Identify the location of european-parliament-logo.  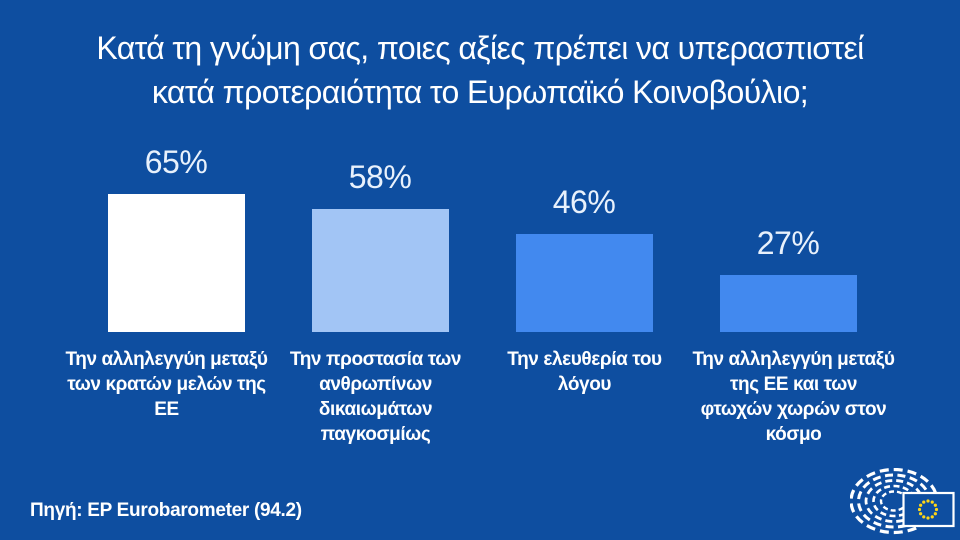
(902, 501).